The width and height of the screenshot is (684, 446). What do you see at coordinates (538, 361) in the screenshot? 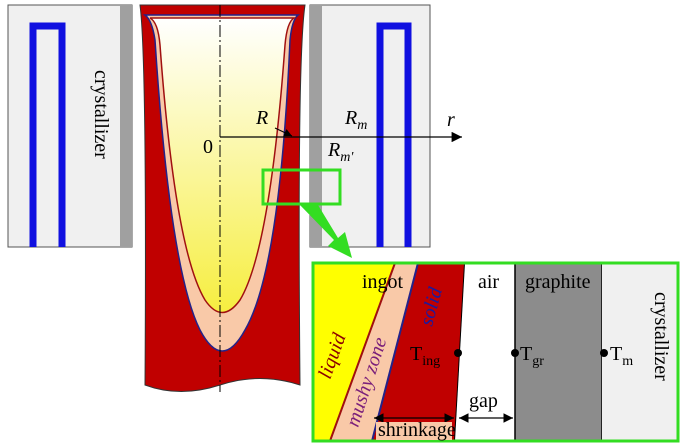
I see `label-part: gr` at bounding box center [538, 361].